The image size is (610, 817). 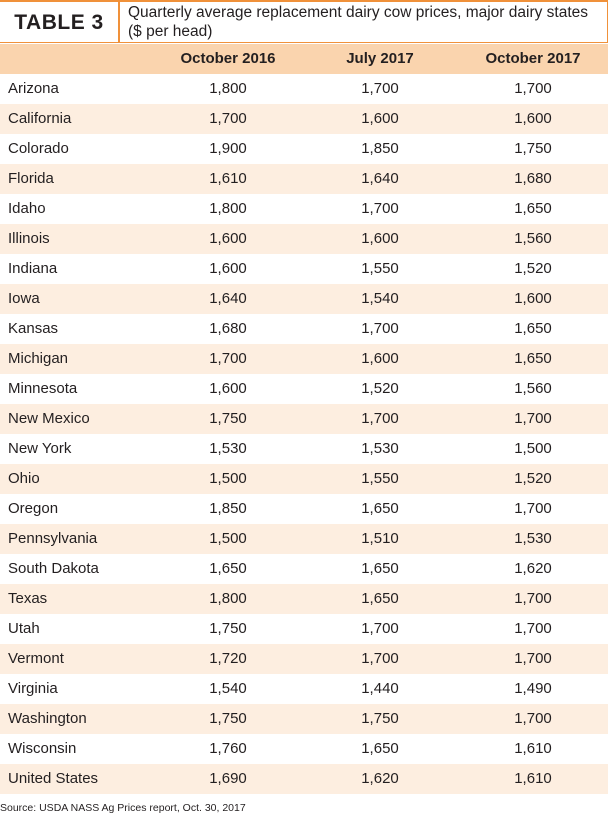 What do you see at coordinates (40, 118) in the screenshot?
I see `state-name: California` at bounding box center [40, 118].